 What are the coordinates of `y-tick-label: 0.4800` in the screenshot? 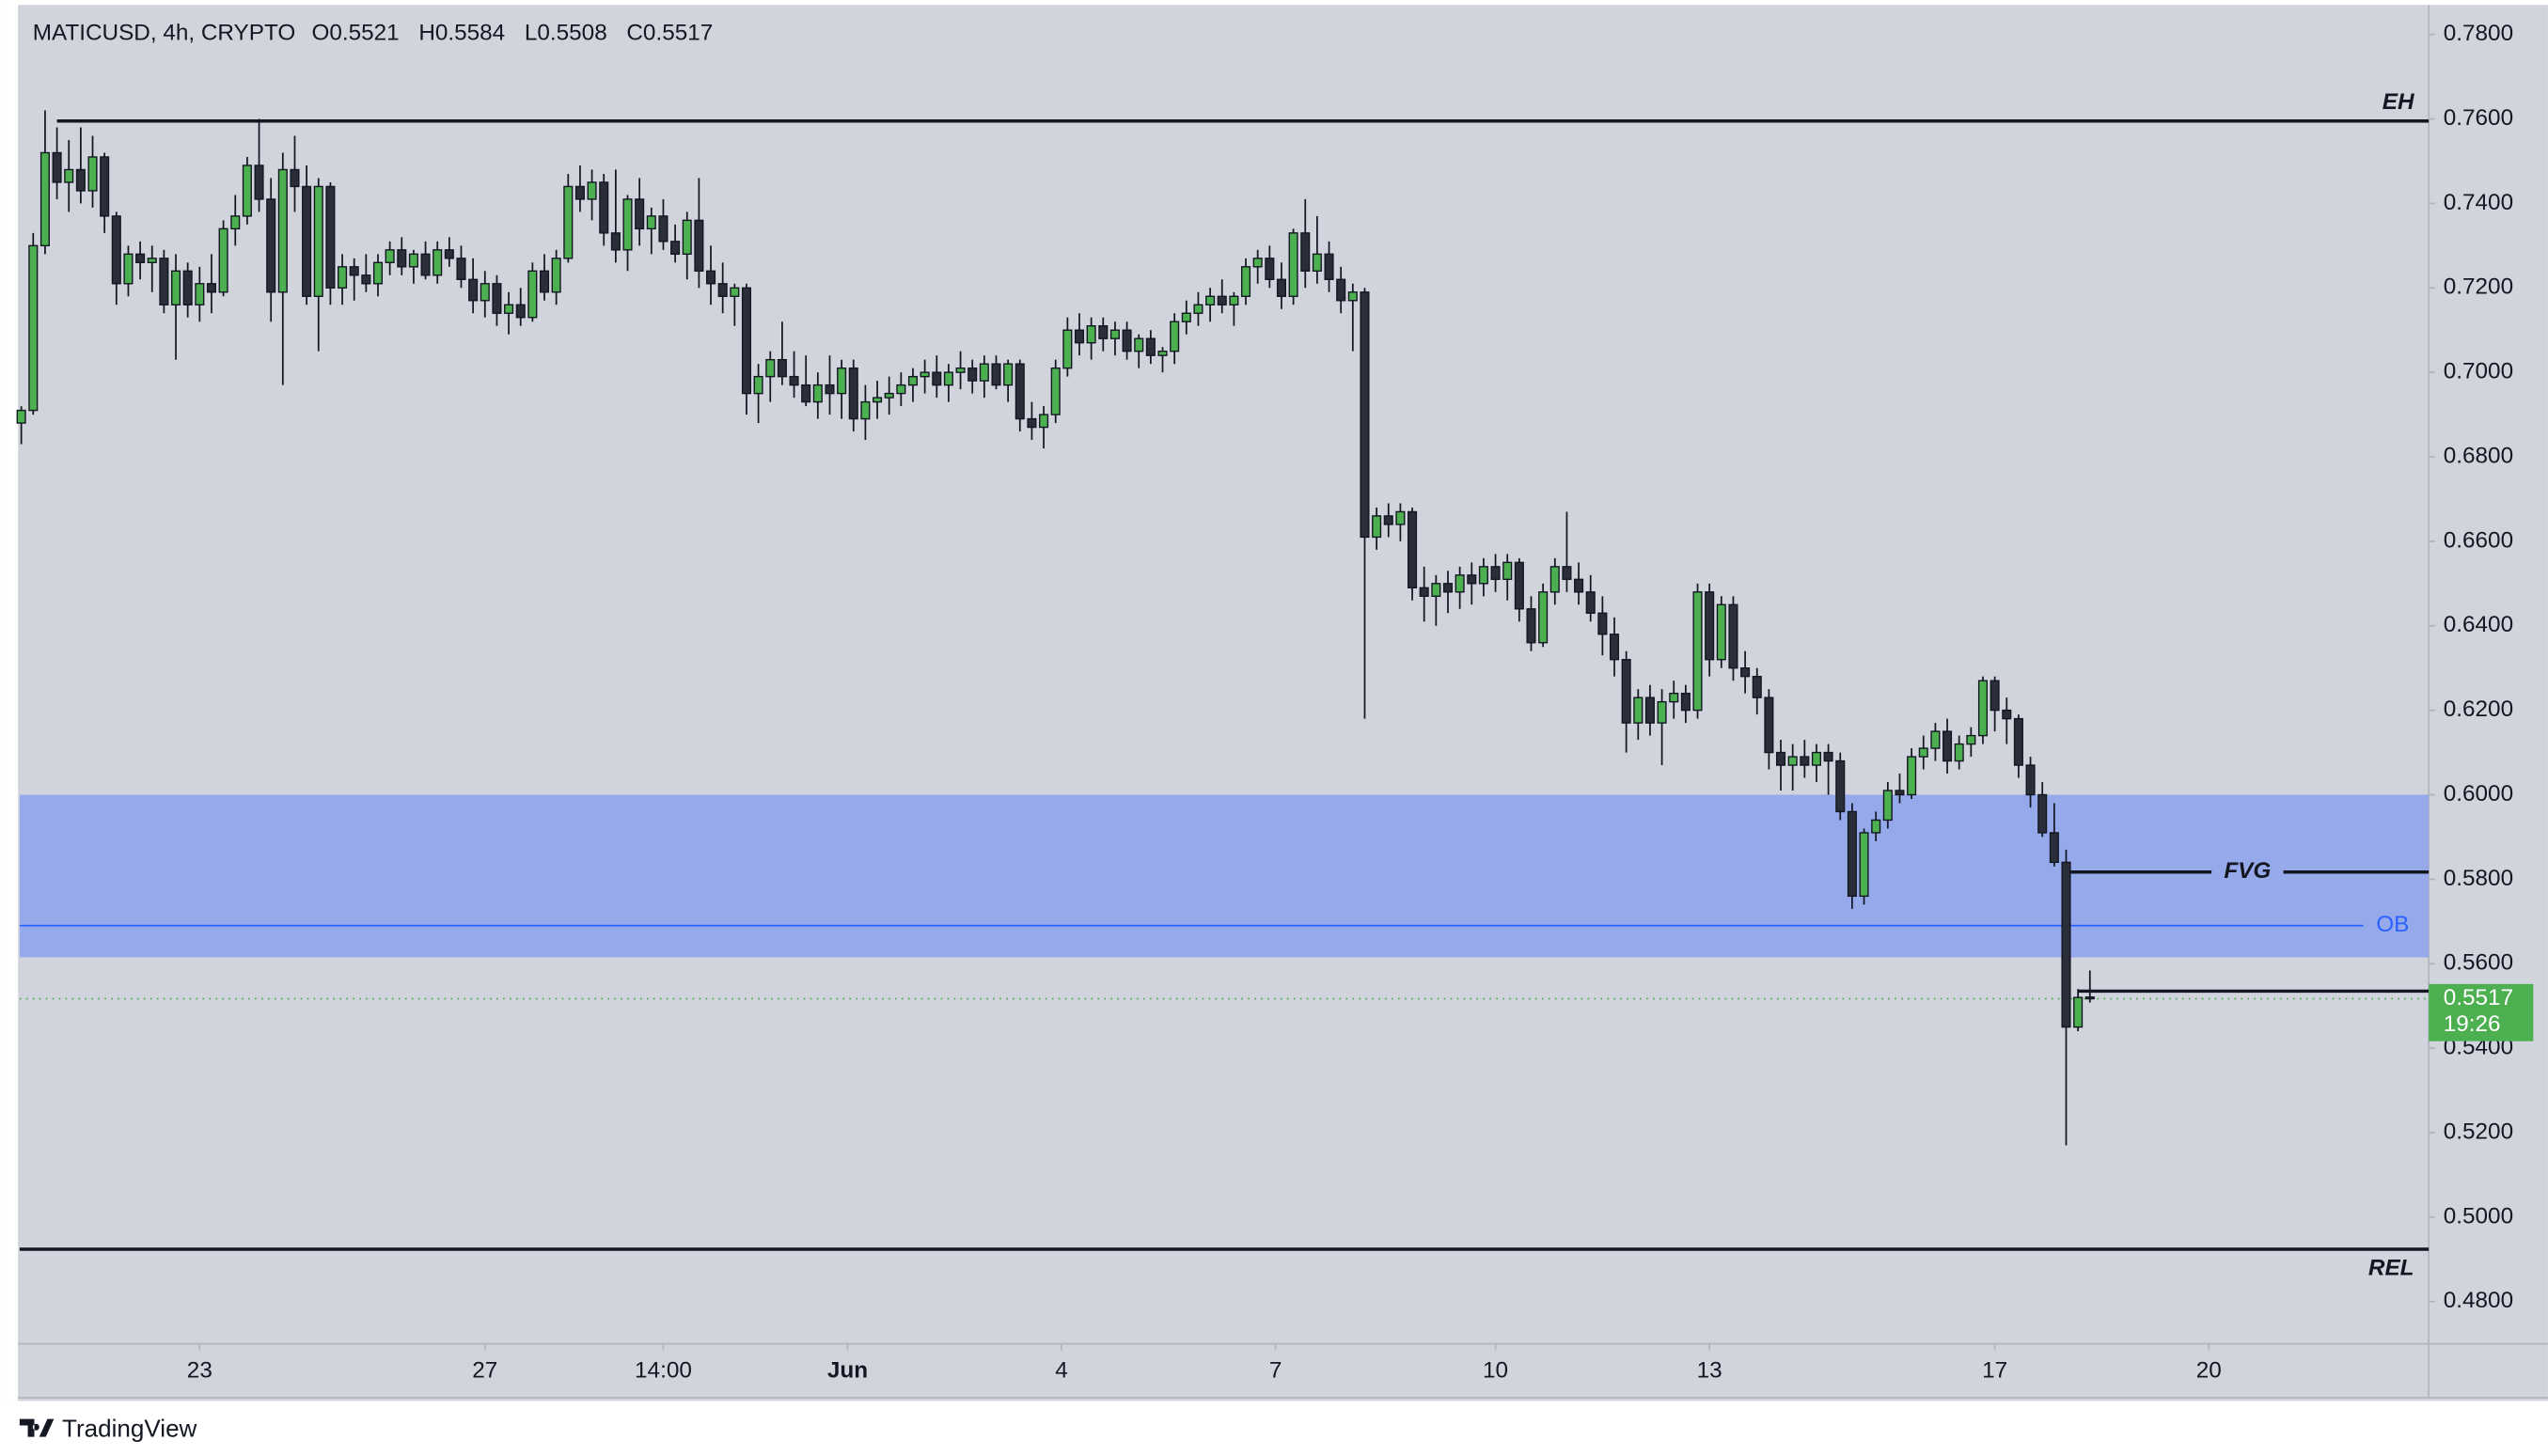 It's located at (2478, 1300).